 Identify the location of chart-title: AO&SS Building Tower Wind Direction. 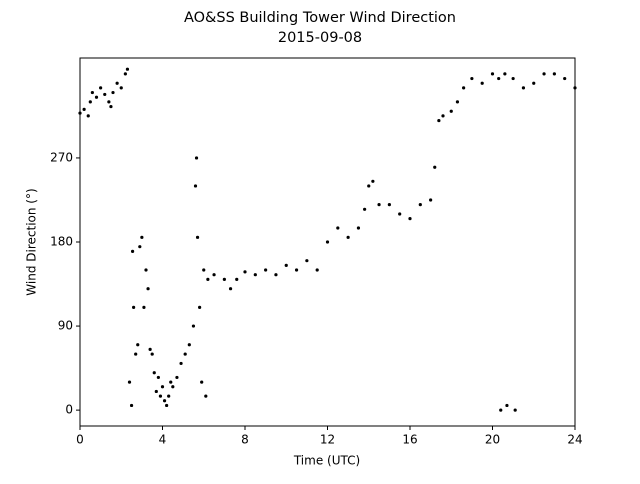
(320, 18).